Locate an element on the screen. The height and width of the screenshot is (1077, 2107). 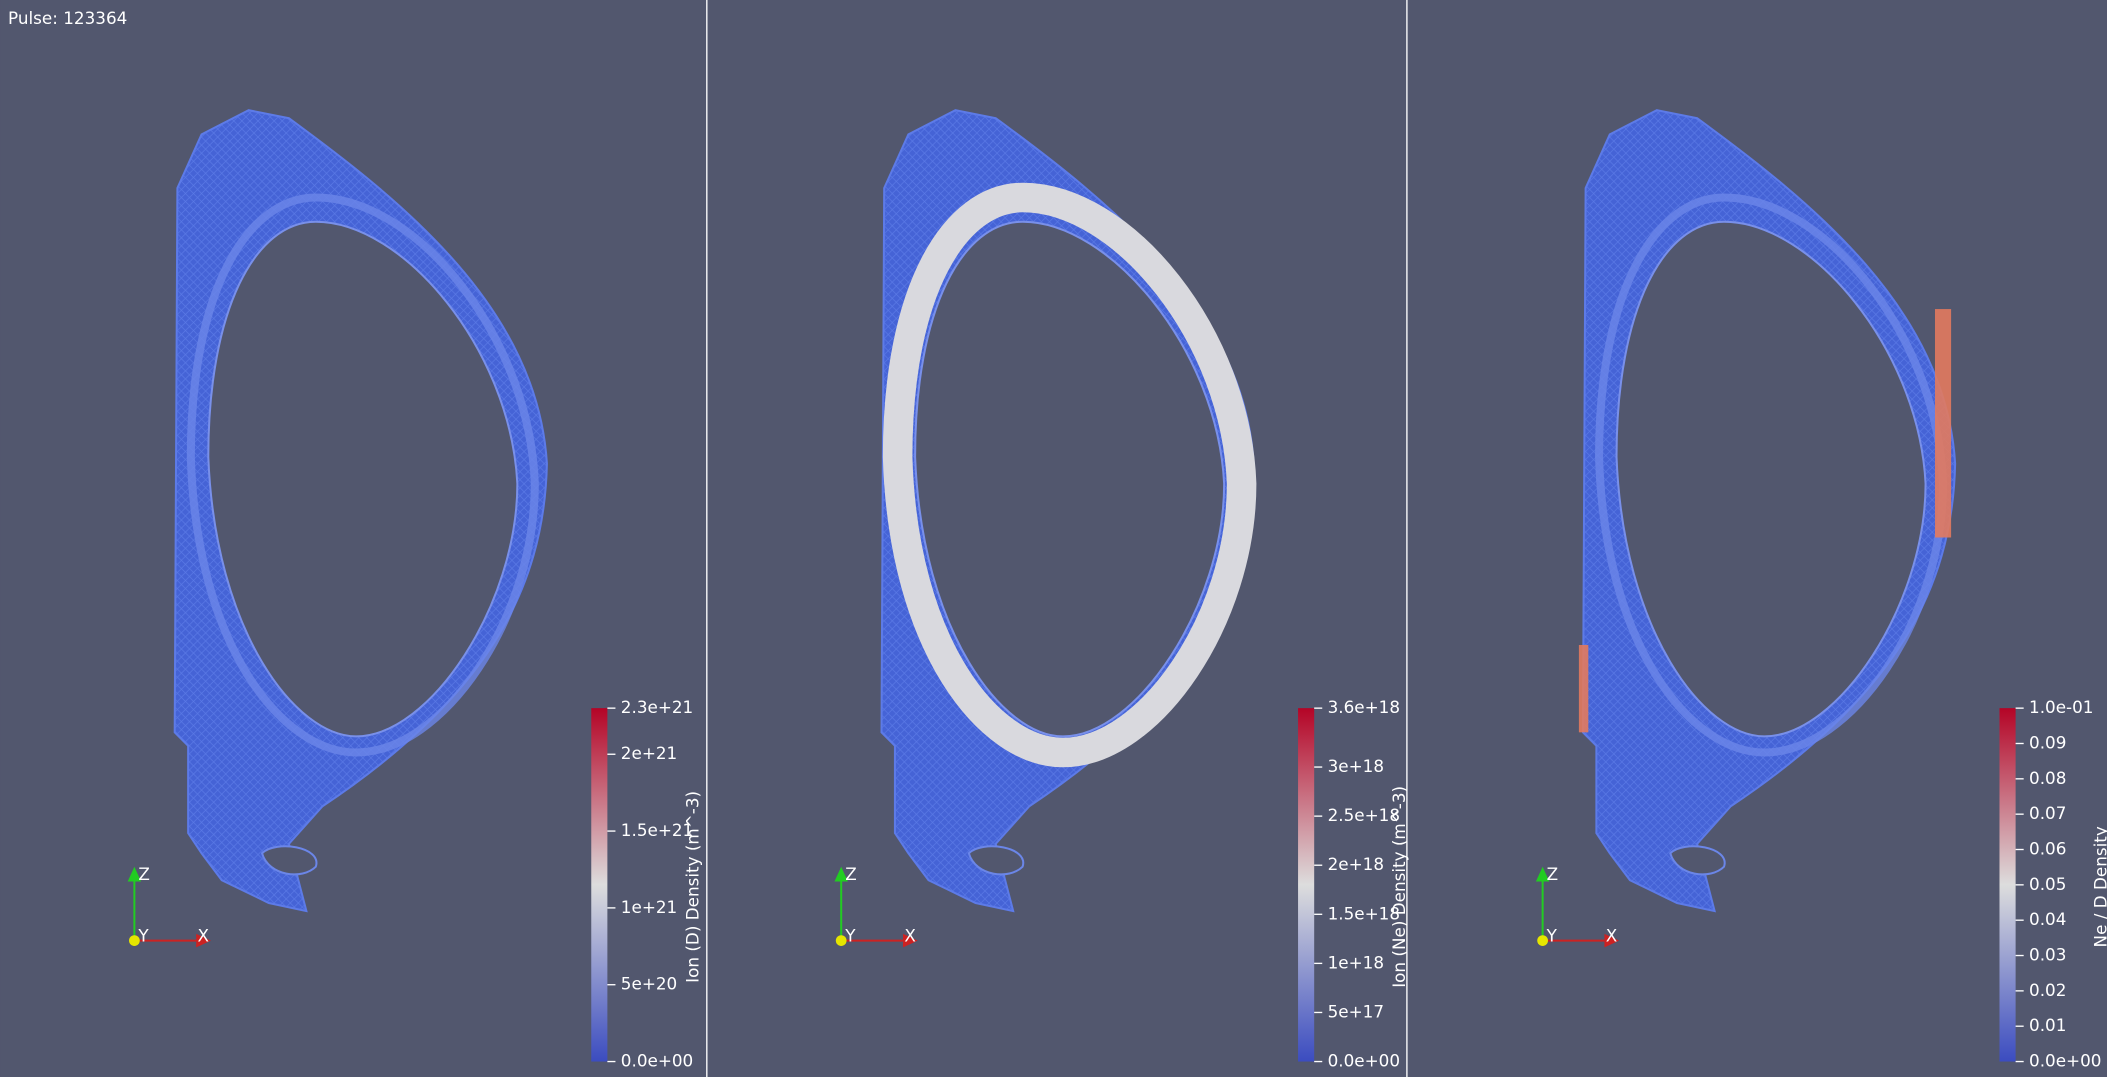
colorbar-tick-label: 0.01 is located at coordinates (2047, 1025).